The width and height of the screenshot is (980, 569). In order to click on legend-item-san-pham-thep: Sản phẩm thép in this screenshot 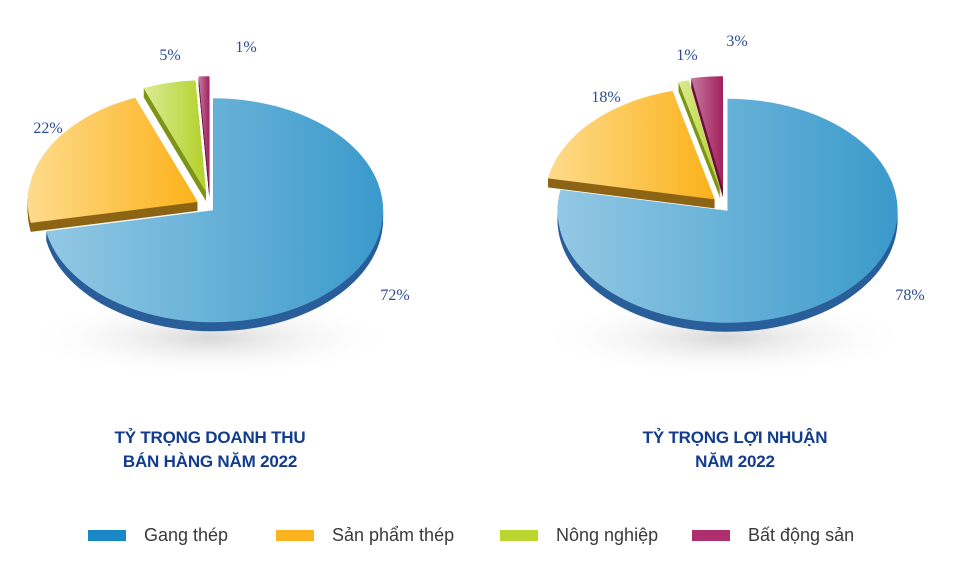, I will do `click(365, 535)`.